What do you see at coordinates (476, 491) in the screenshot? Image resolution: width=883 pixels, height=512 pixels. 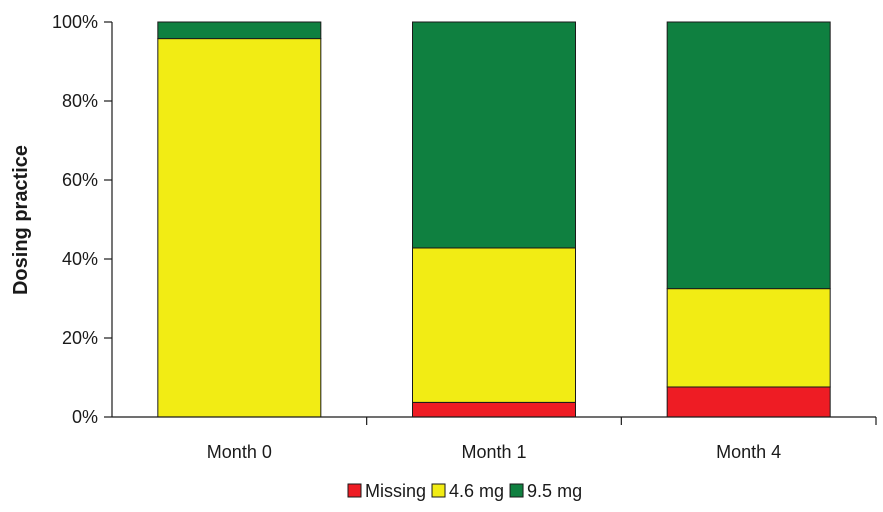 I see `legend-label: 4.6 mg` at bounding box center [476, 491].